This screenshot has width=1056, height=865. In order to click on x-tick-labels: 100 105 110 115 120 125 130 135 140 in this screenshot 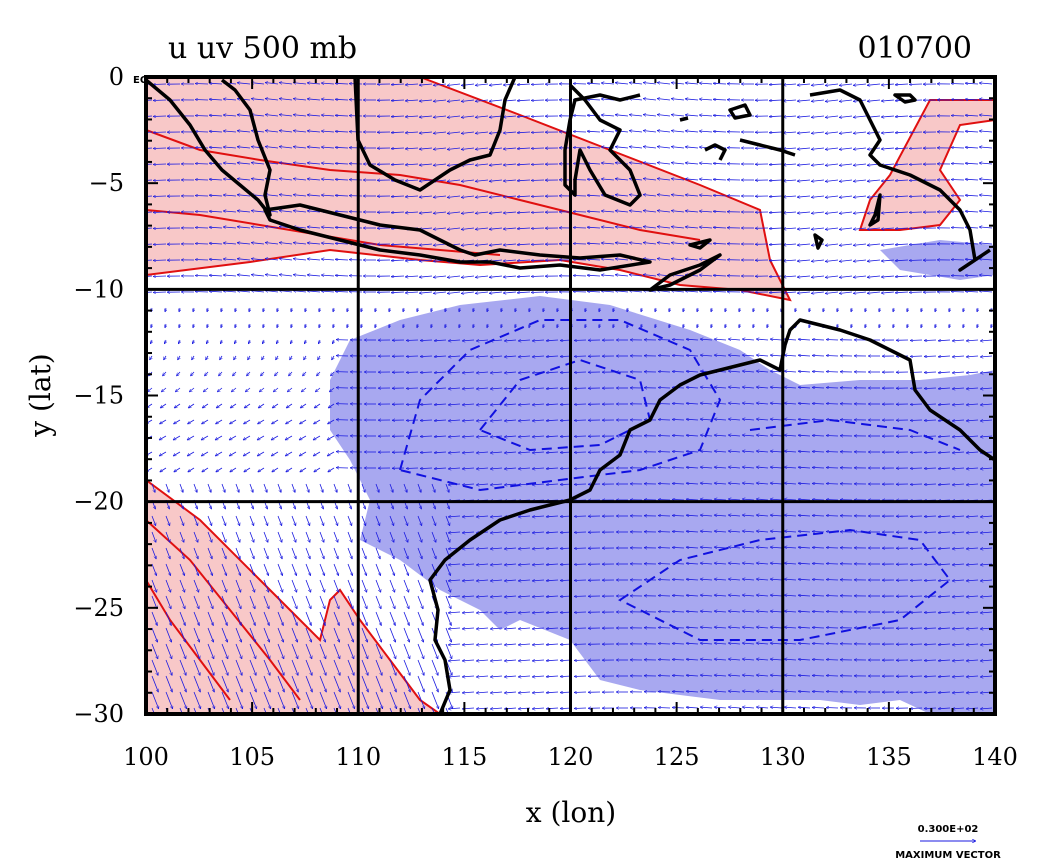, I will do `click(570, 757)`.